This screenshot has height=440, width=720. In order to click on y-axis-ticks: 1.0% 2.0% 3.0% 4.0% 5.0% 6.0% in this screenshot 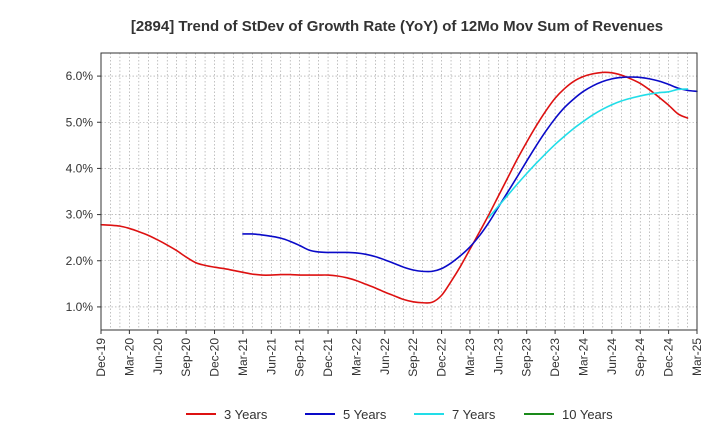, I will do `click(83, 191)`.